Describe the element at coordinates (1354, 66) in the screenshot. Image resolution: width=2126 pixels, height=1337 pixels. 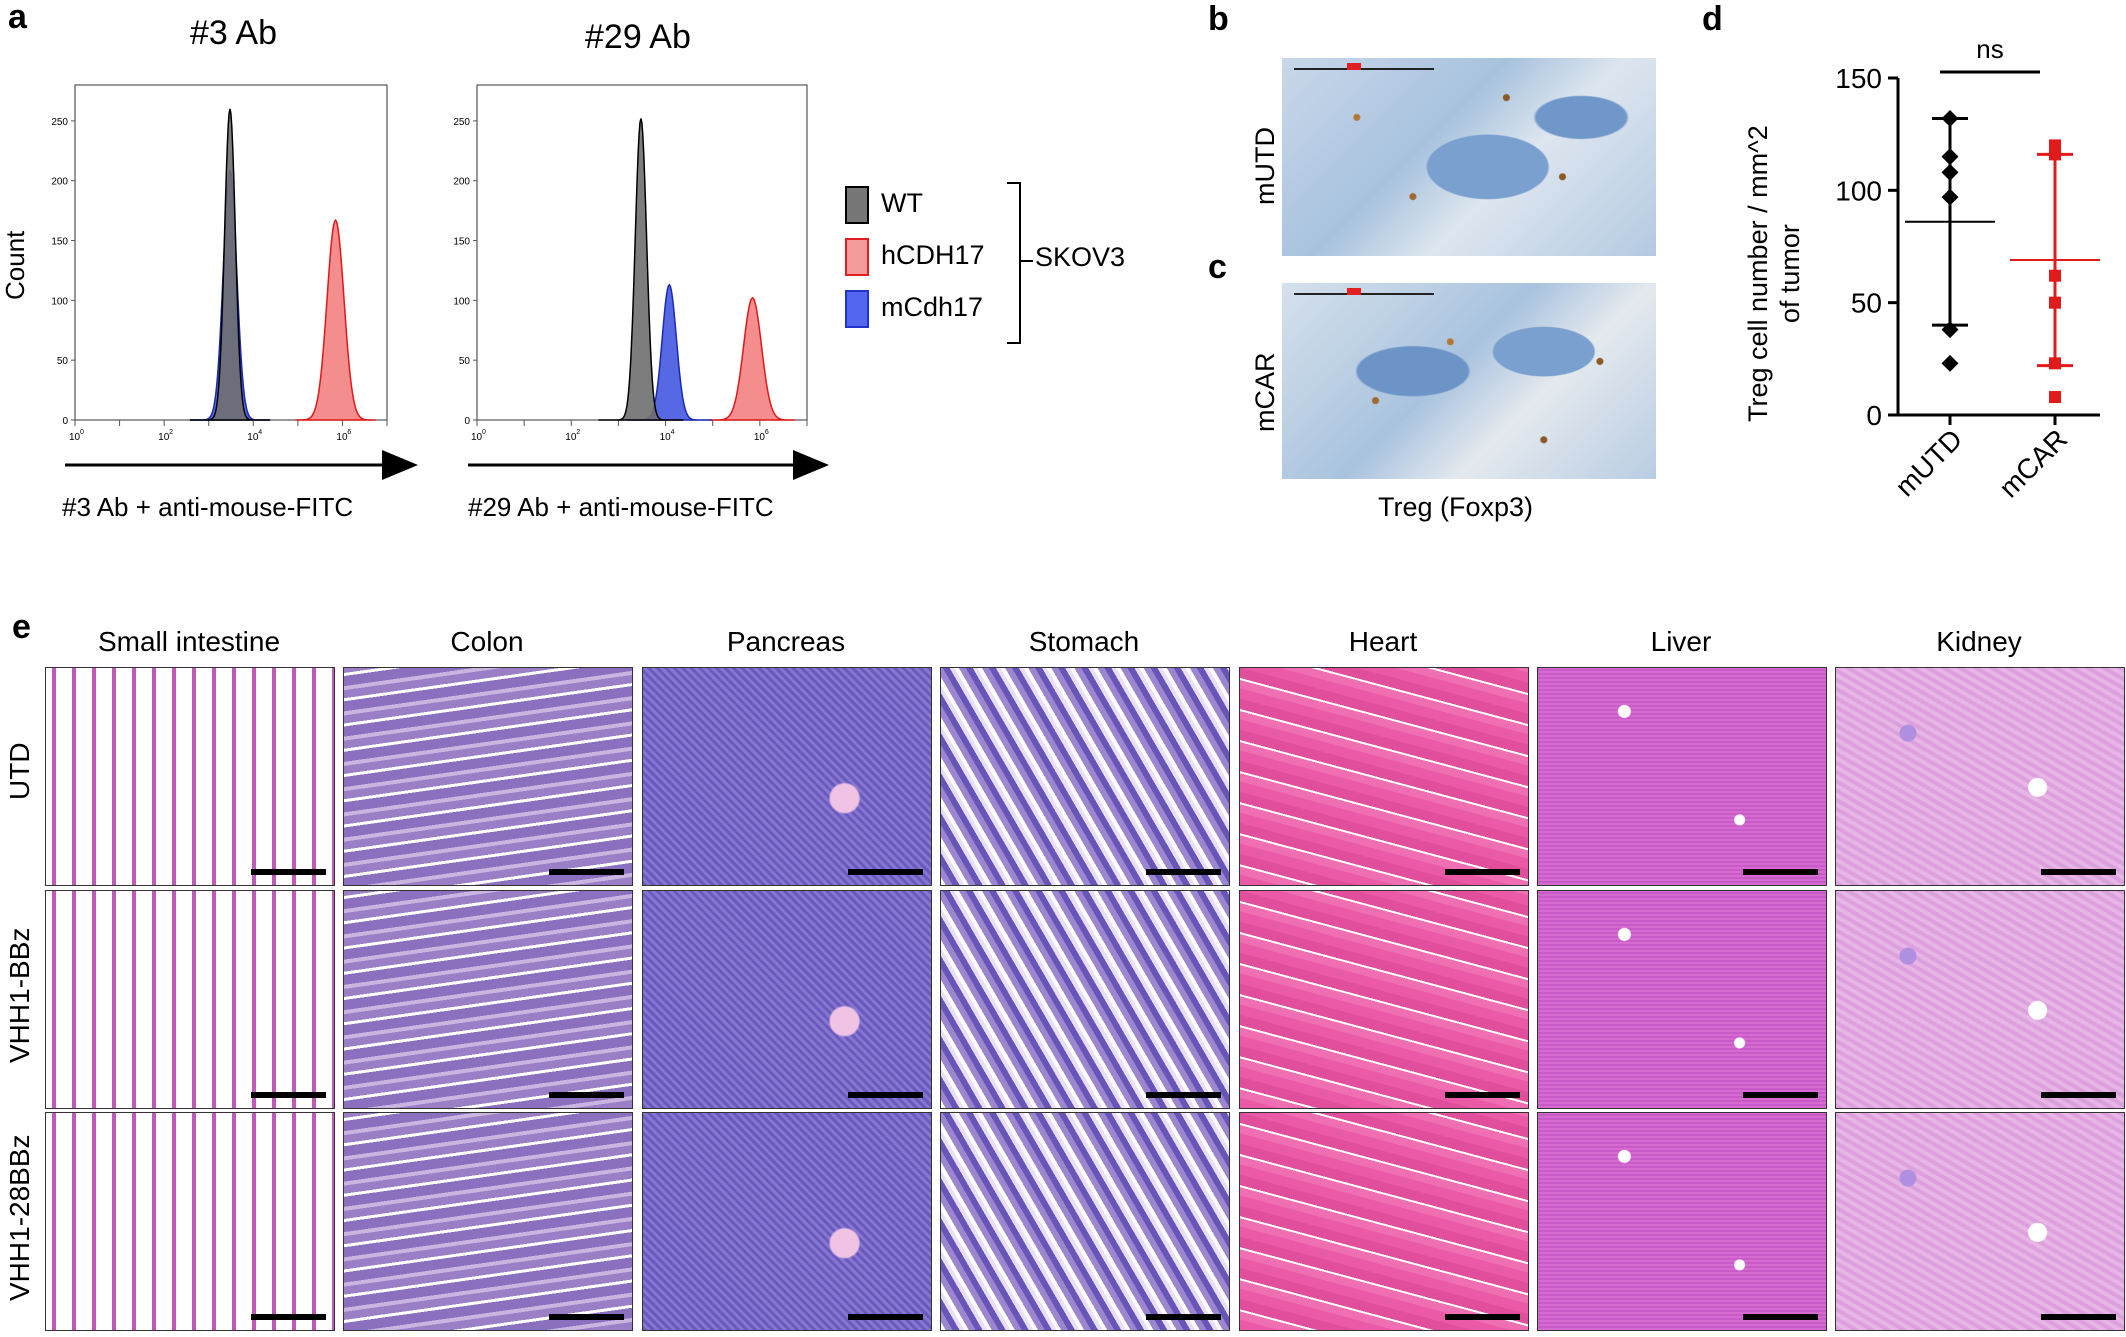
I see `ihc-marker-mutd` at that location.